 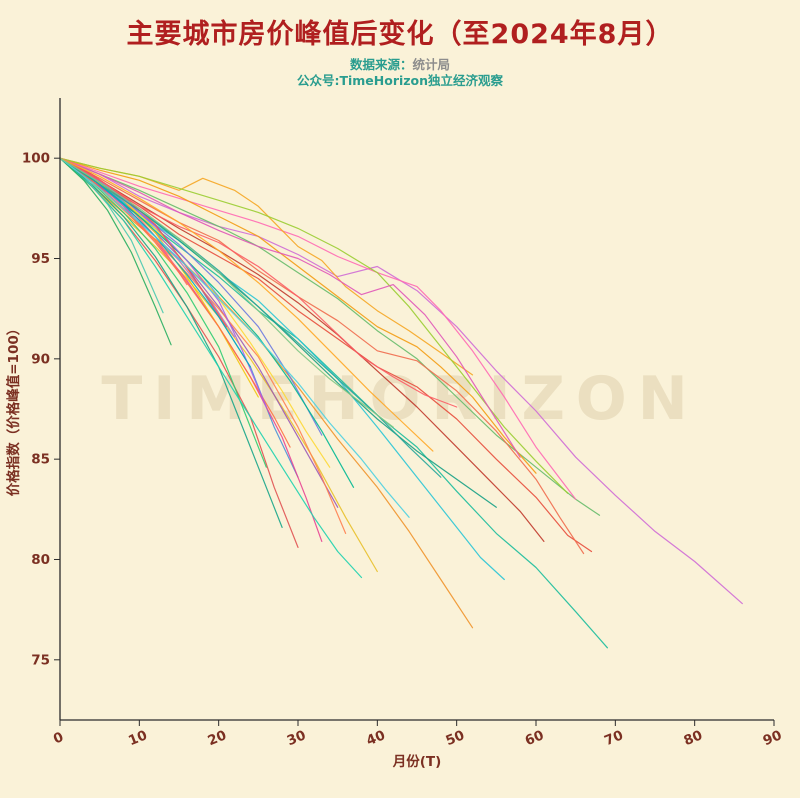 What do you see at coordinates (400, 80) in the screenshot?
I see `wechat-account-label: 公众号:TimeHorizon独立经济观察` at bounding box center [400, 80].